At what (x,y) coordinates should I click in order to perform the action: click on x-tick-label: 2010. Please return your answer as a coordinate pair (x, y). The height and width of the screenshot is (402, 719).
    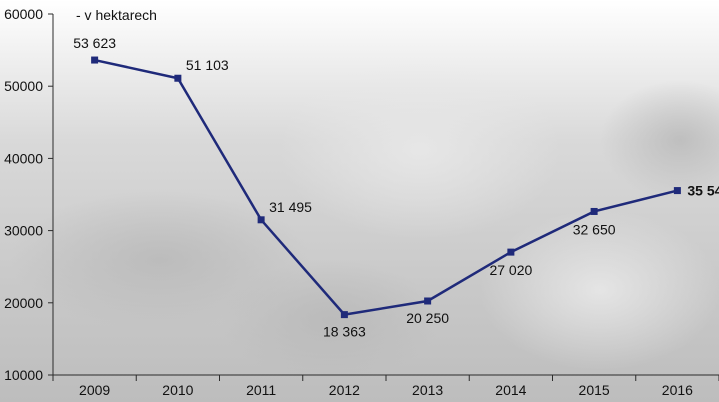
    Looking at the image, I should click on (177, 390).